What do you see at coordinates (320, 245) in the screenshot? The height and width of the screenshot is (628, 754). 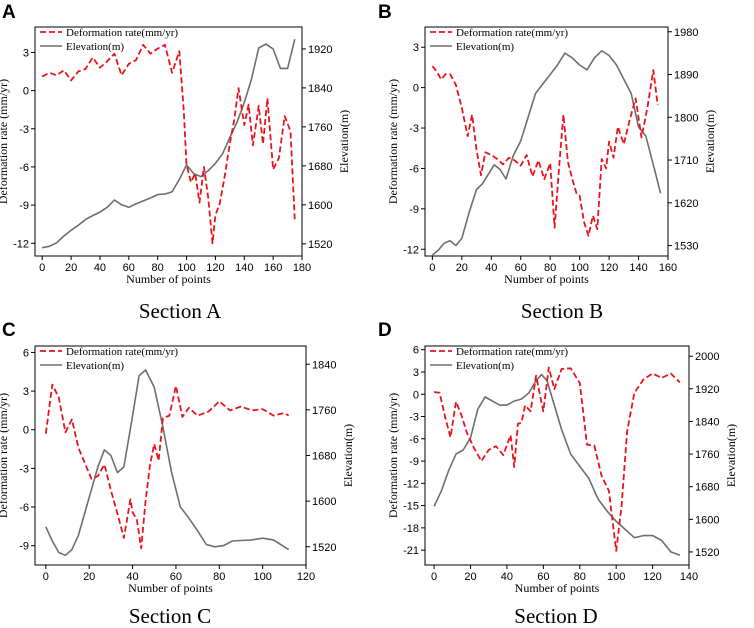 I see `y-right-tick-label: 1520` at bounding box center [320, 245].